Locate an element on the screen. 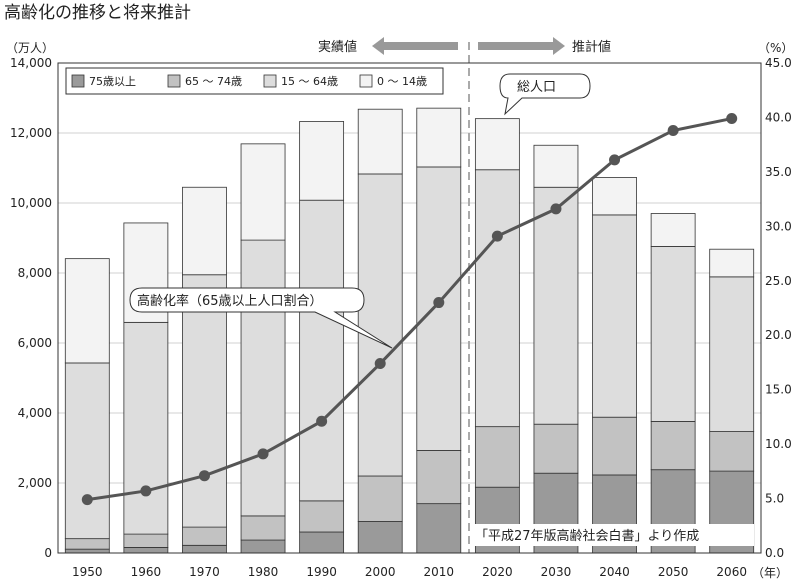  legend-box is located at coordinates (254, 81).